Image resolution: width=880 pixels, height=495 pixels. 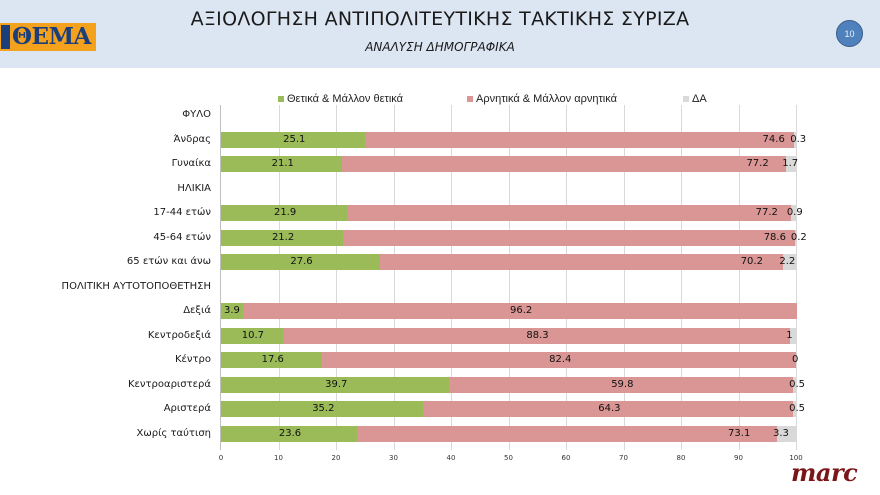 I want to click on proto-thema-logo: ΘΕΜΑ, so click(x=48, y=37).